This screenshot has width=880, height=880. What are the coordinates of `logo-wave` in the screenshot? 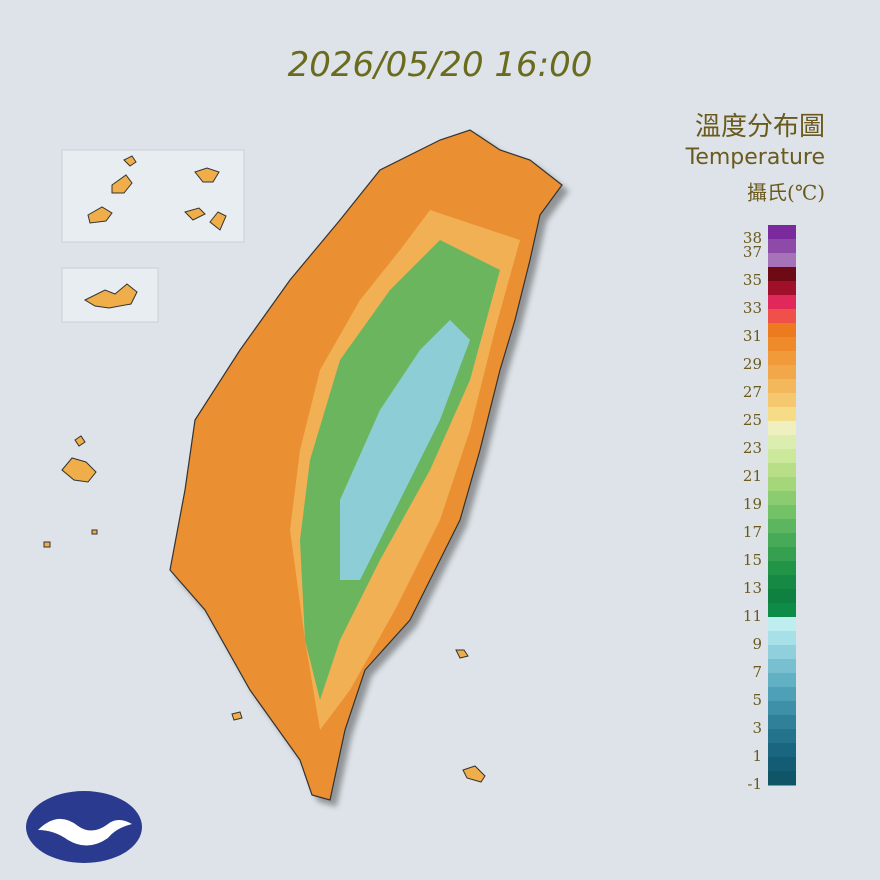 It's located at (85, 832).